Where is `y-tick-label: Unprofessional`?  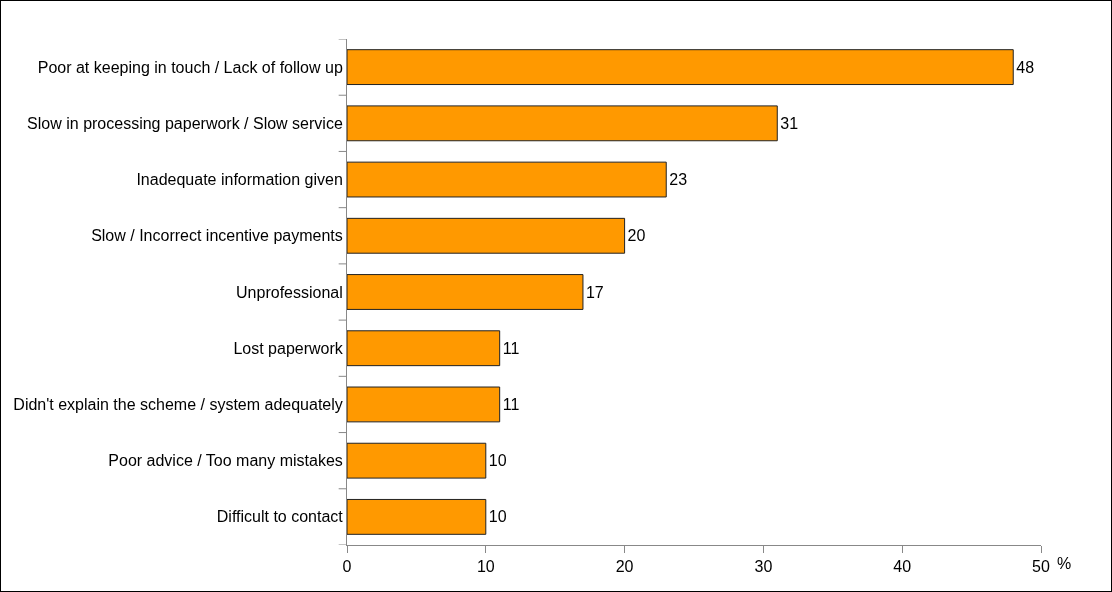 y-tick-label: Unprofessional is located at coordinates (289, 292).